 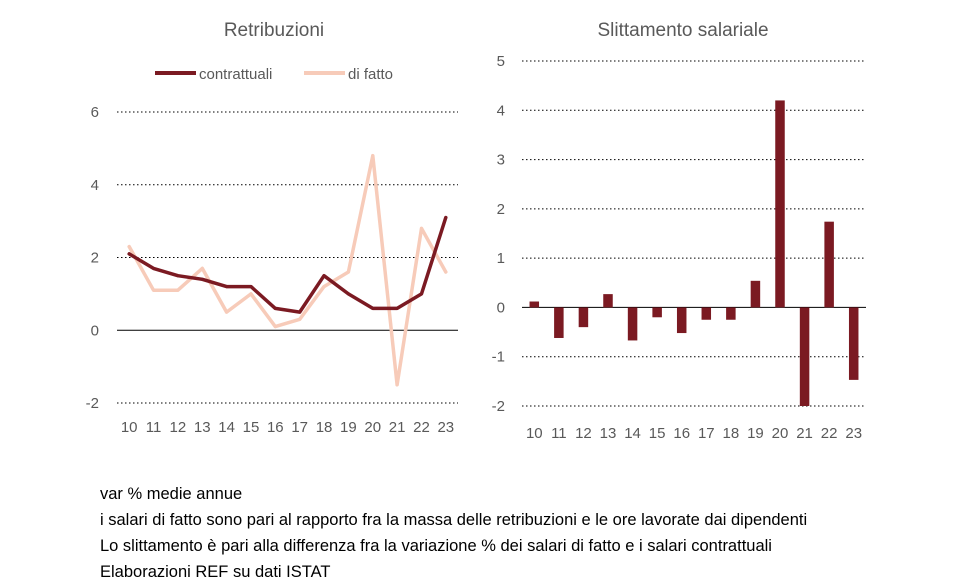 What do you see at coordinates (501, 160) in the screenshot?
I see `y-tick-label: 3` at bounding box center [501, 160].